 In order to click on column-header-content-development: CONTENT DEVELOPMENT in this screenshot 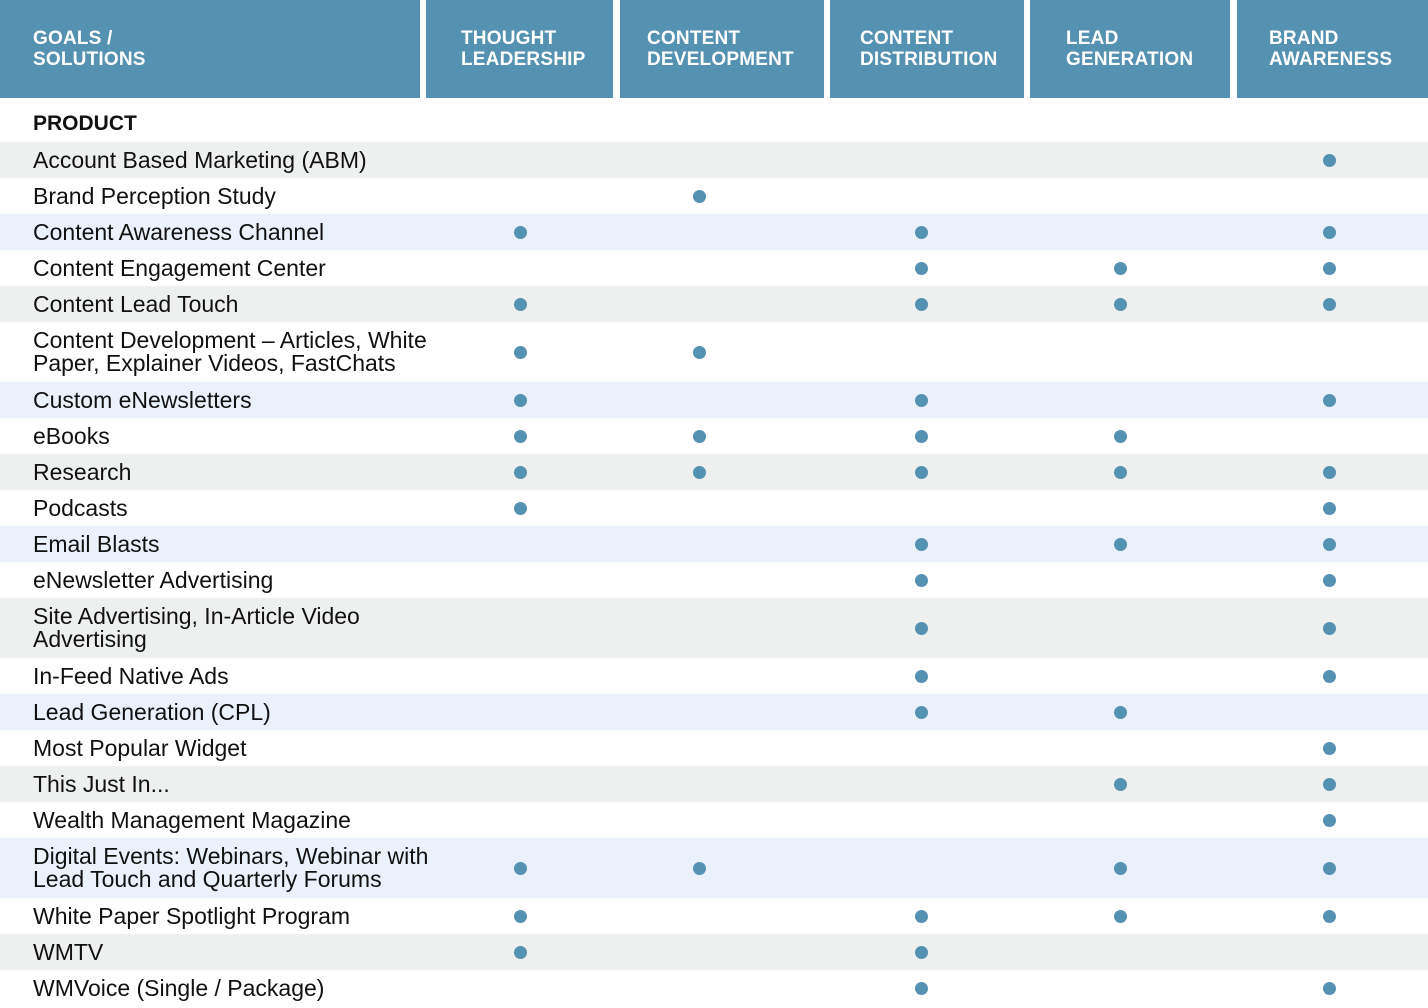, I will do `click(722, 49)`.